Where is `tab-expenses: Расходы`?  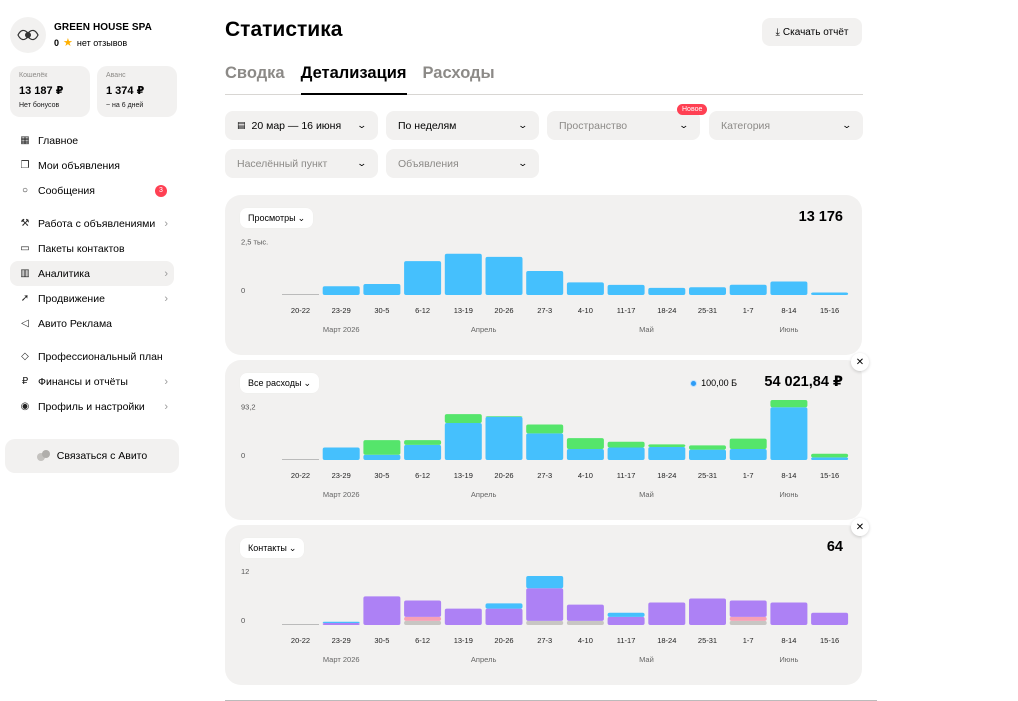 tab-expenses: Расходы is located at coordinates (458, 73).